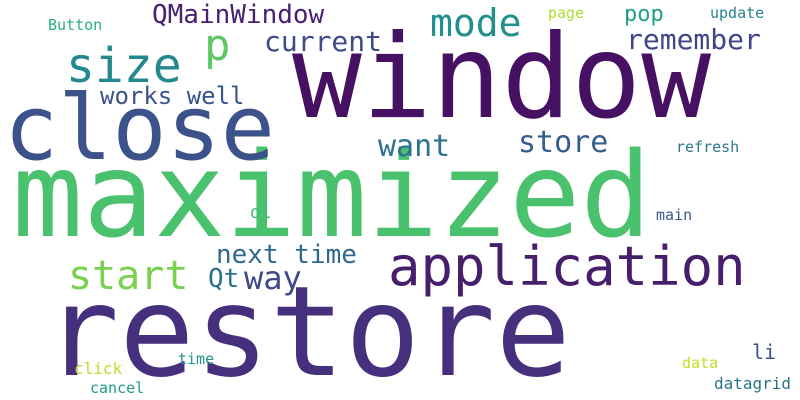 The width and height of the screenshot is (800, 400). I want to click on word-store: store, so click(563, 142).